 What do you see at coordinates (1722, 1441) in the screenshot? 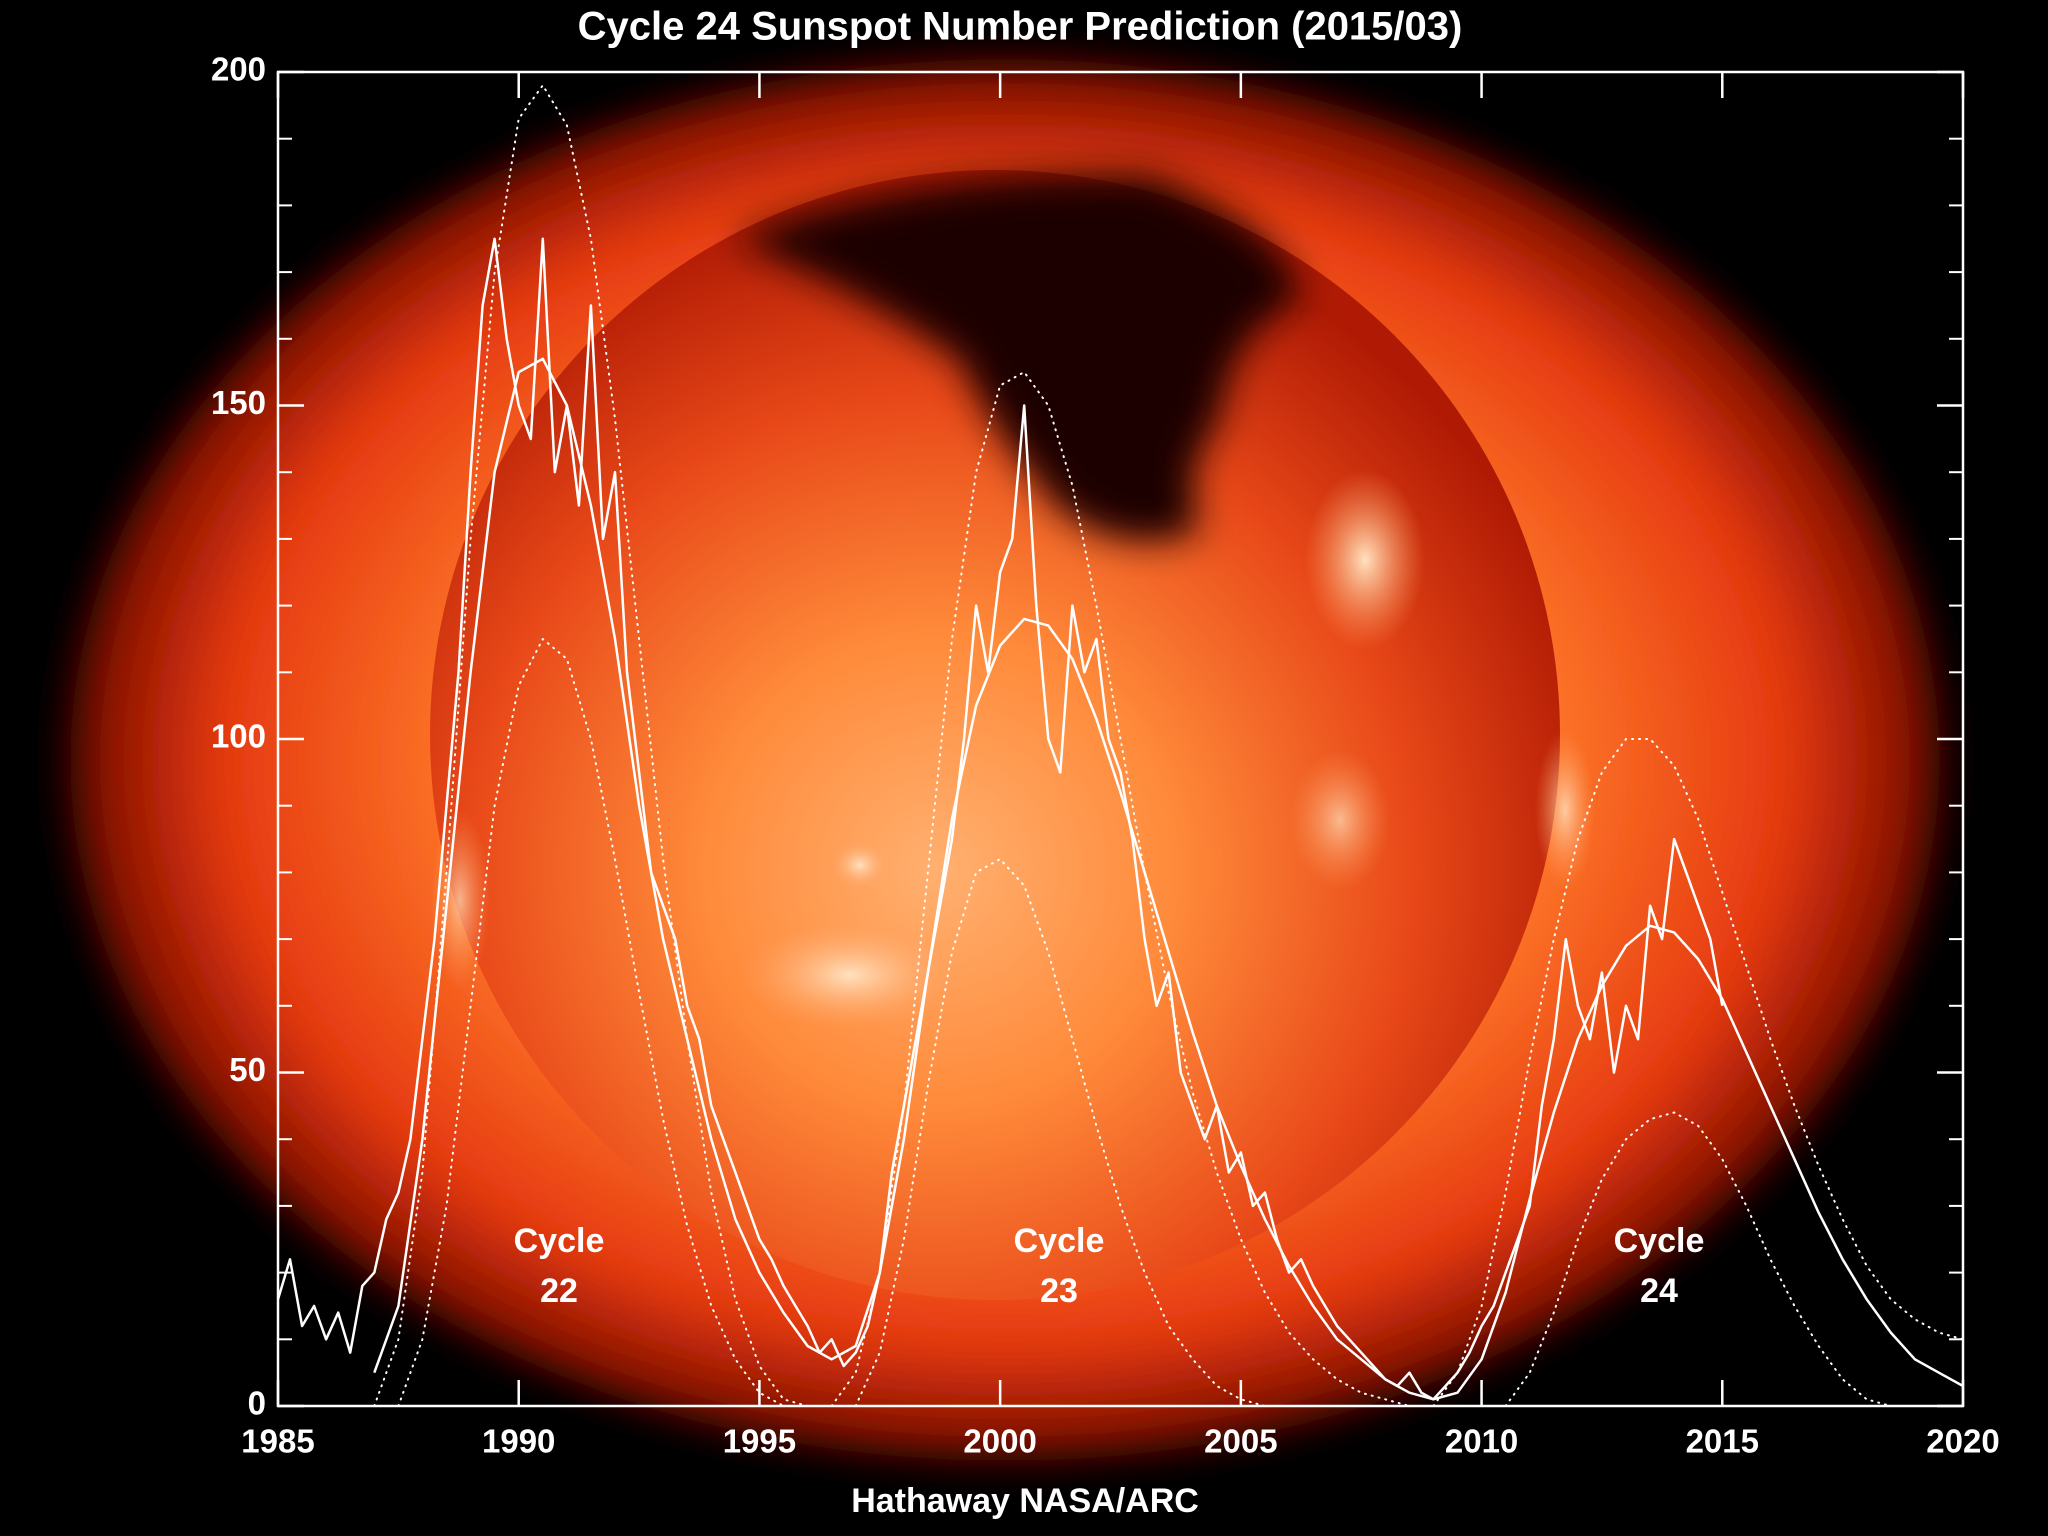
I see `x-tick-label: 2015` at bounding box center [1722, 1441].